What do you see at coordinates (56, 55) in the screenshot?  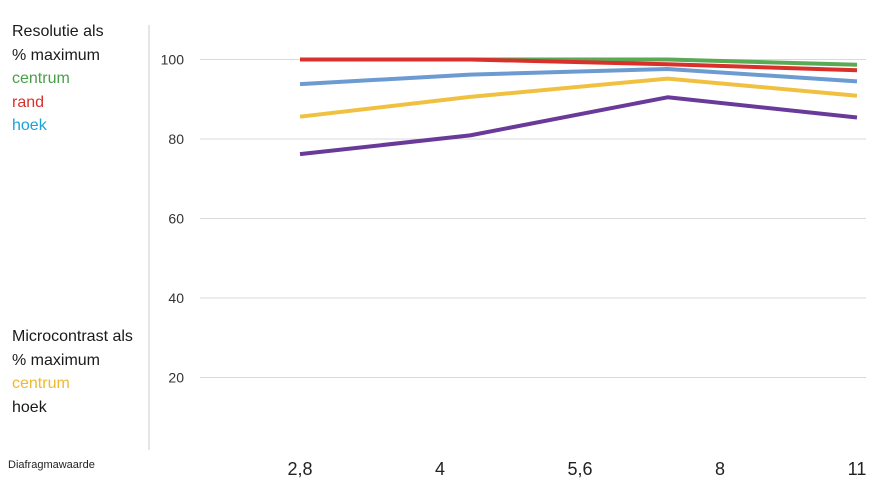 I see `legend-resolution-title-2: % maximum` at bounding box center [56, 55].